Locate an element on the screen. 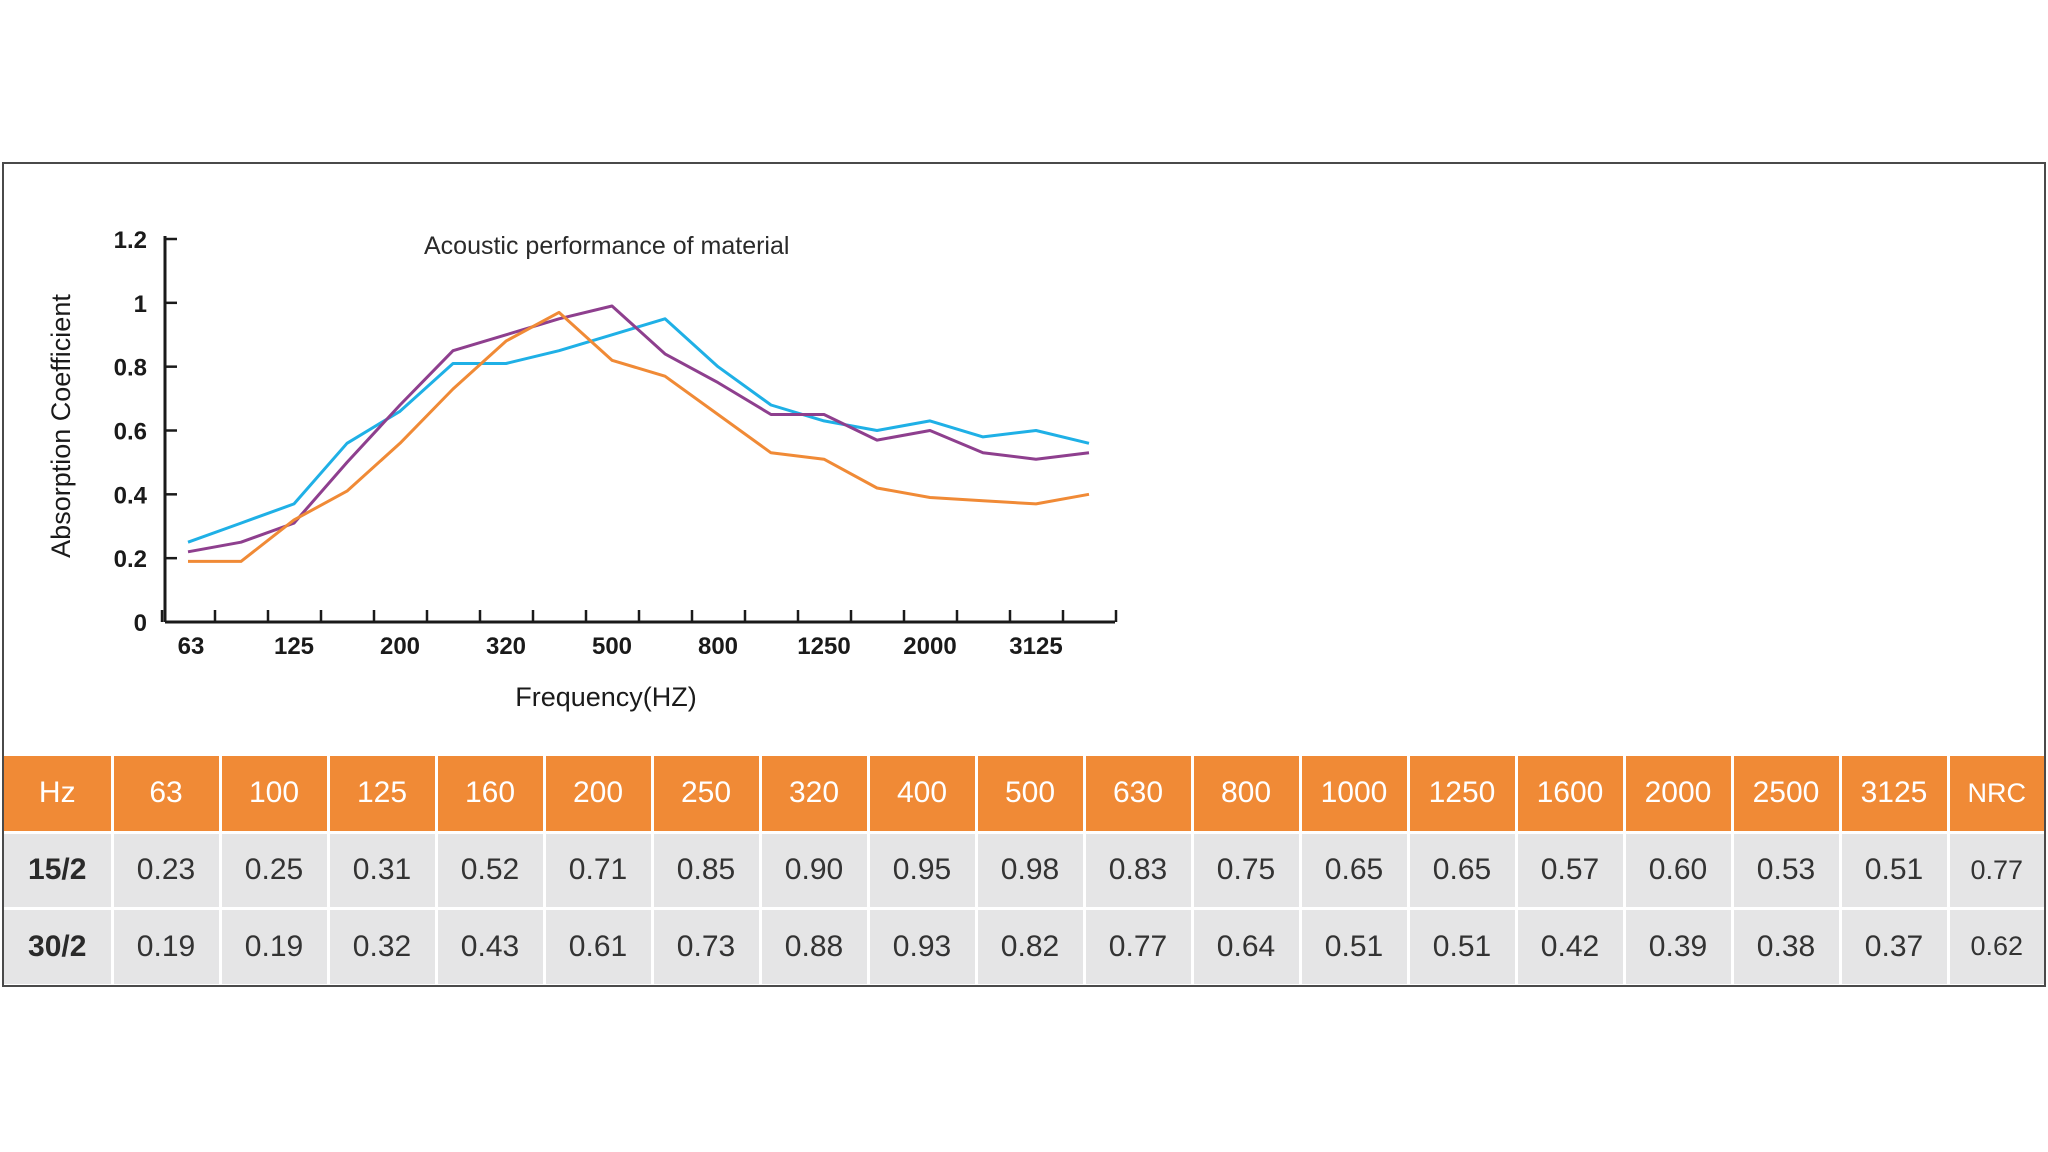 The height and width of the screenshot is (1152, 2048). header-frequency-cell: 1250 is located at coordinates (1463, 795).